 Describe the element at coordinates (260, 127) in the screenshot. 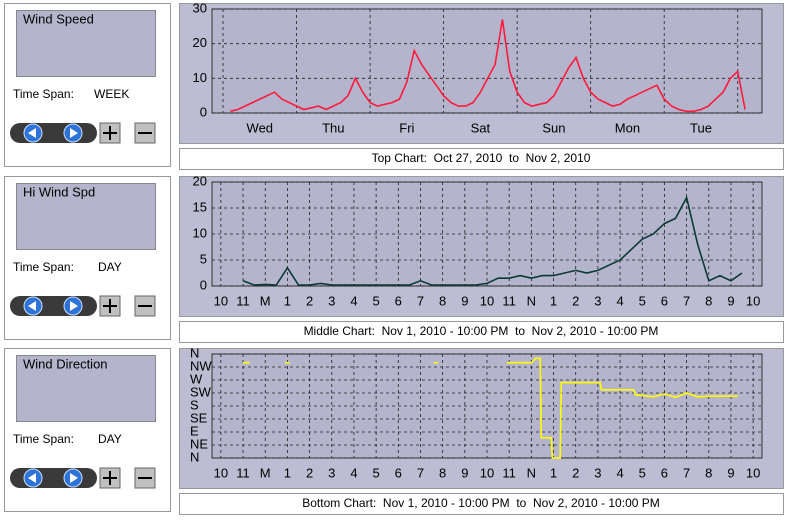

I see `x-tick-label: Wed` at that location.